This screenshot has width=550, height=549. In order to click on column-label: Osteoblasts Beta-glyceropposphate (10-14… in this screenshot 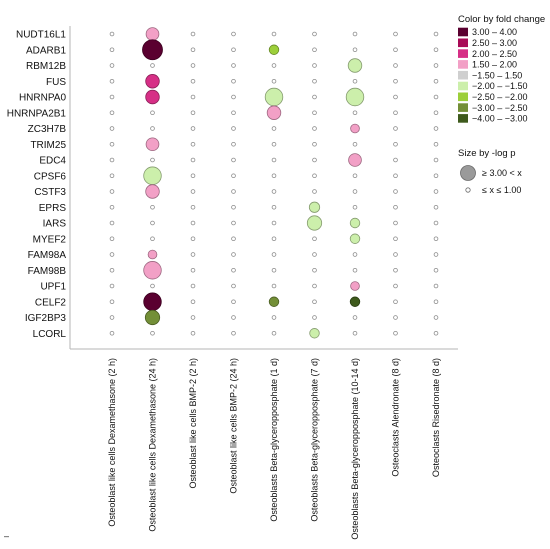, I will do `click(355, 449)`.